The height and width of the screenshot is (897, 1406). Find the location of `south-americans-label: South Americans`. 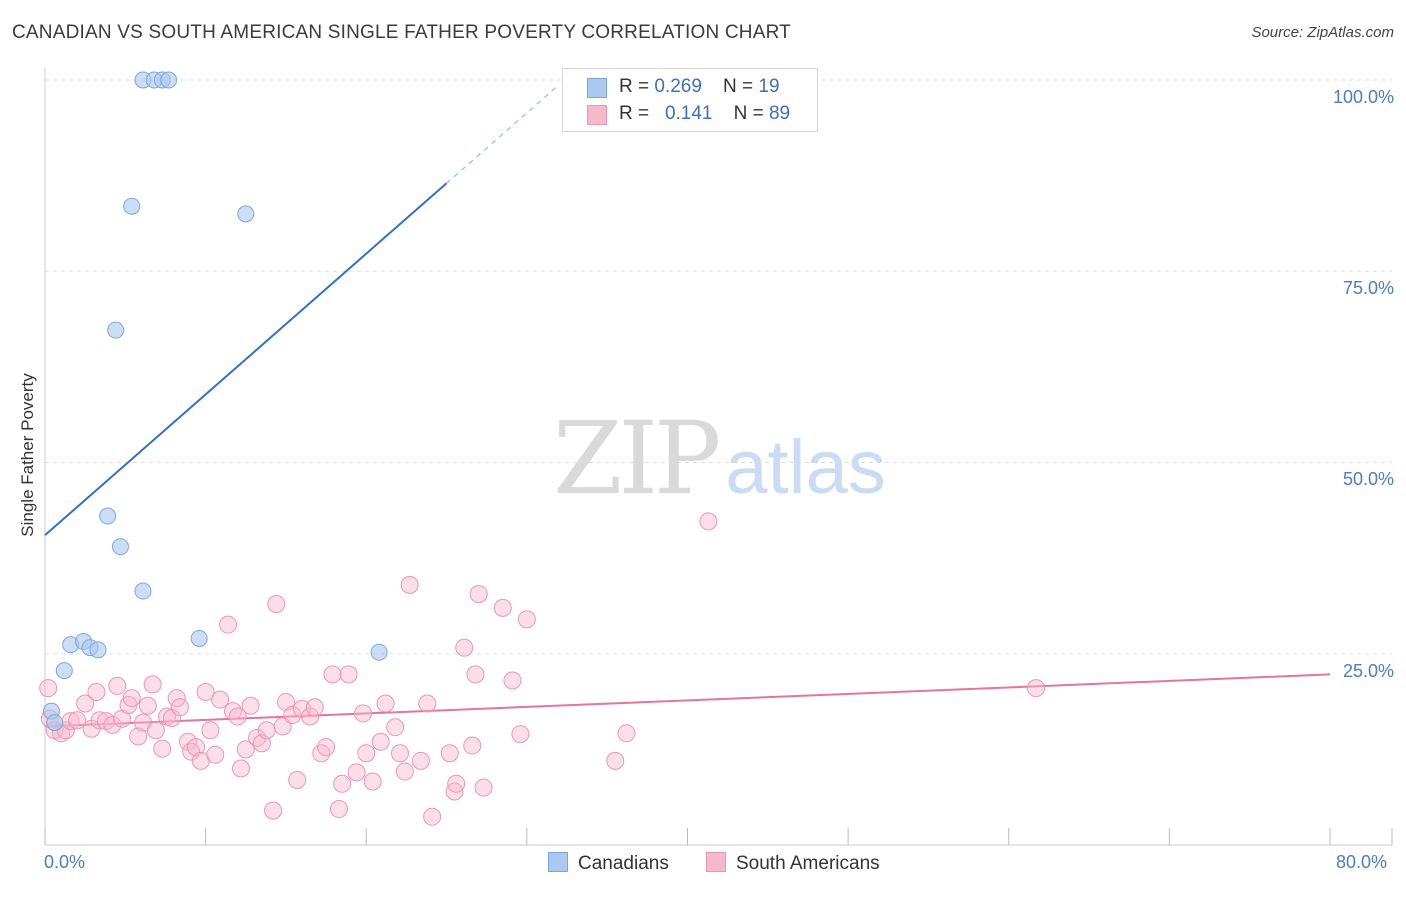

south-americans-label: South Americans is located at coordinates (808, 863).